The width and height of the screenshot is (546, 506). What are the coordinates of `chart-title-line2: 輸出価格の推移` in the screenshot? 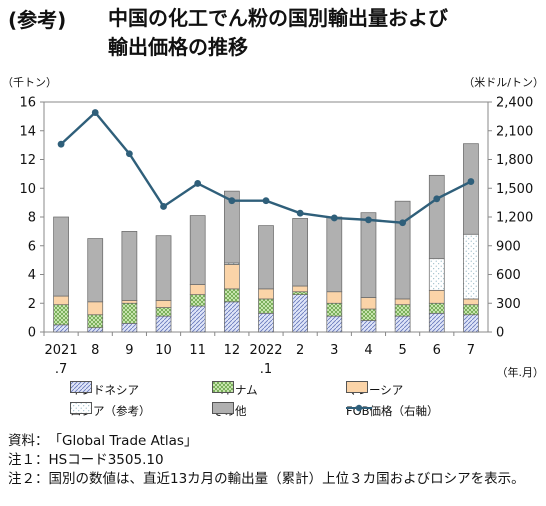 It's located at (178, 47).